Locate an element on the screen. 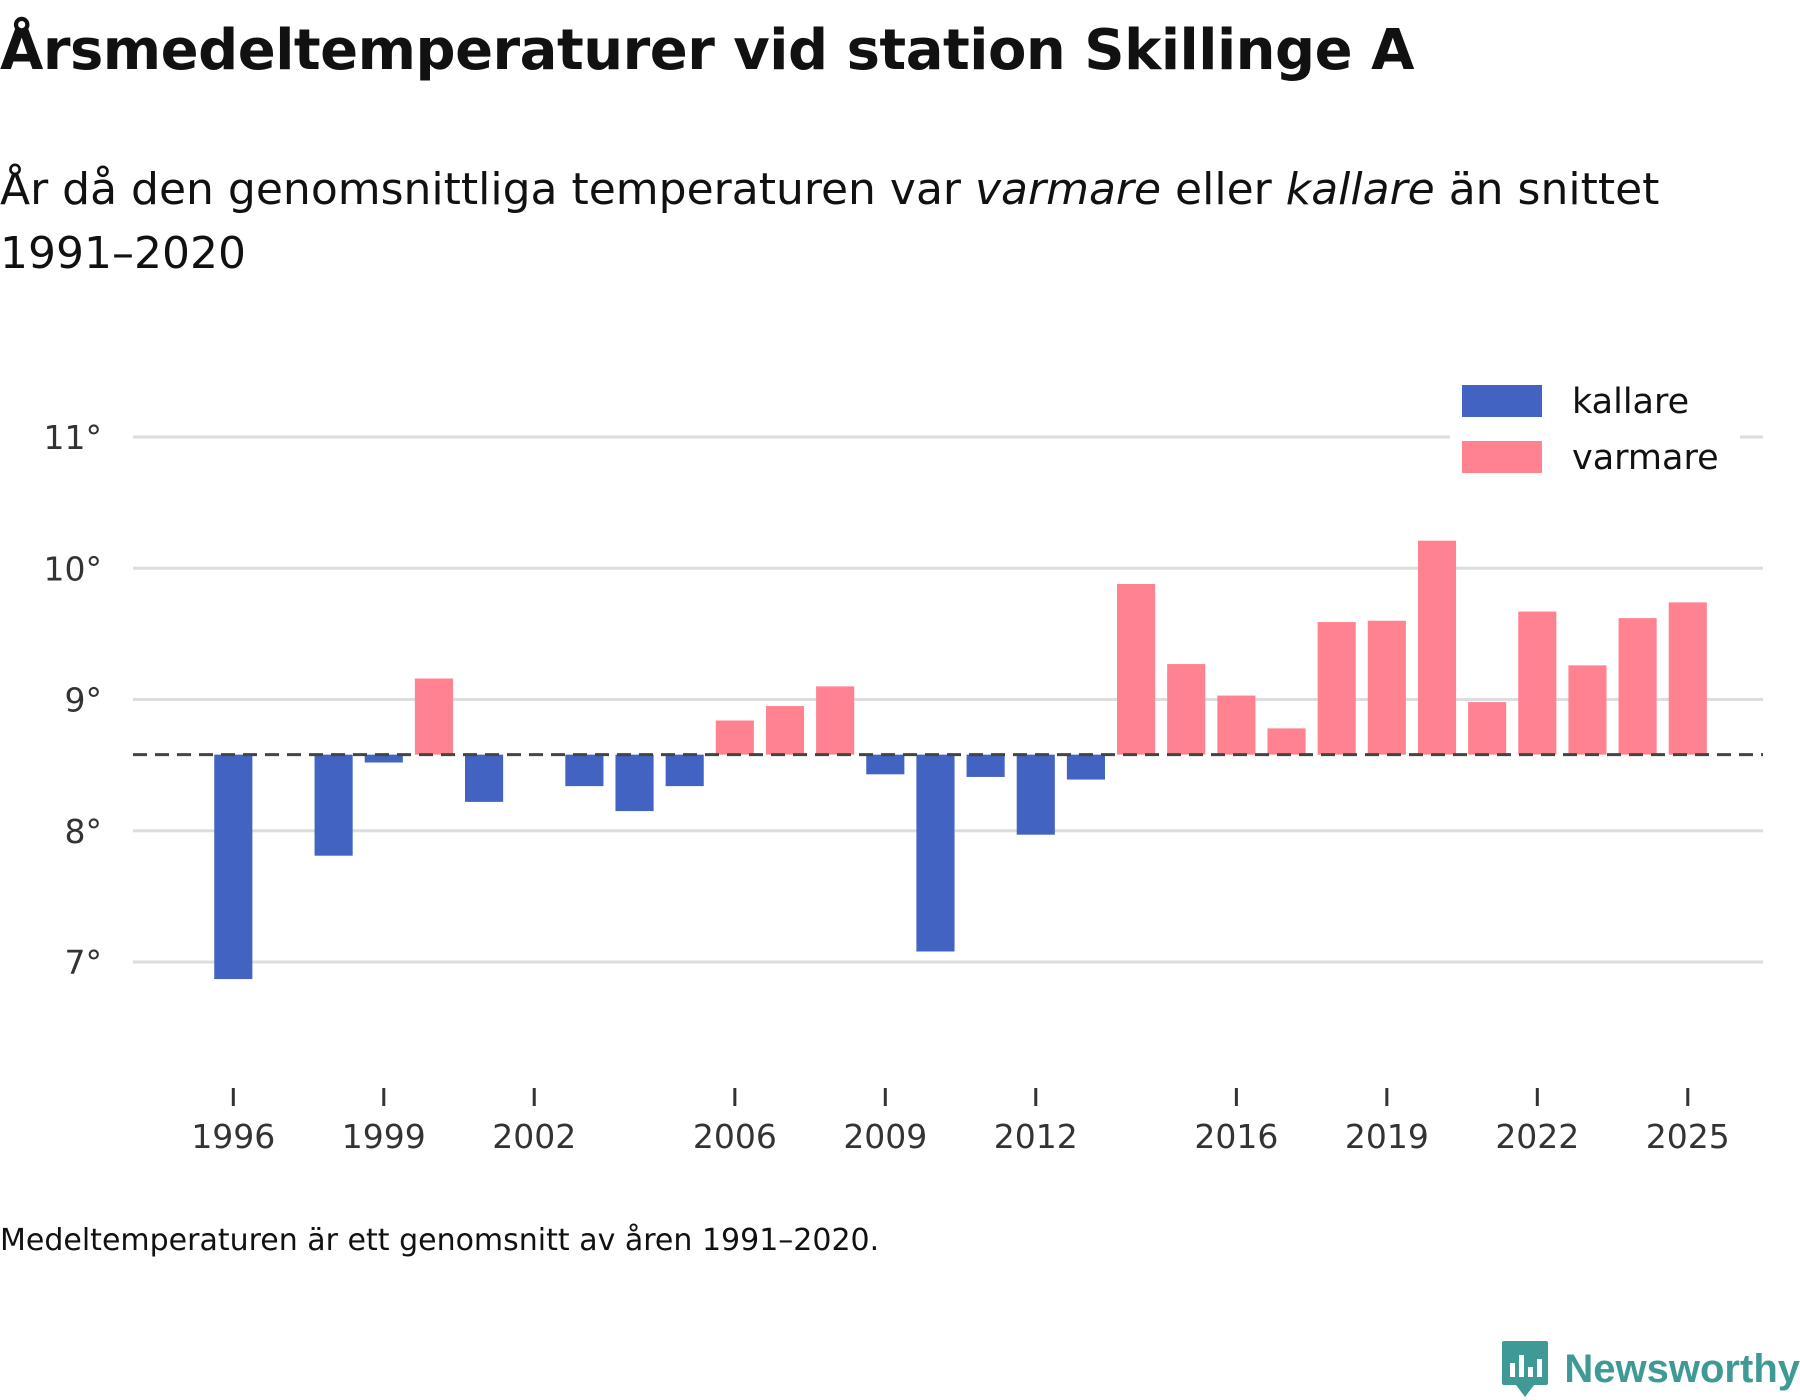 The width and height of the screenshot is (1800, 1400). bar-2015 is located at coordinates (1186, 709).